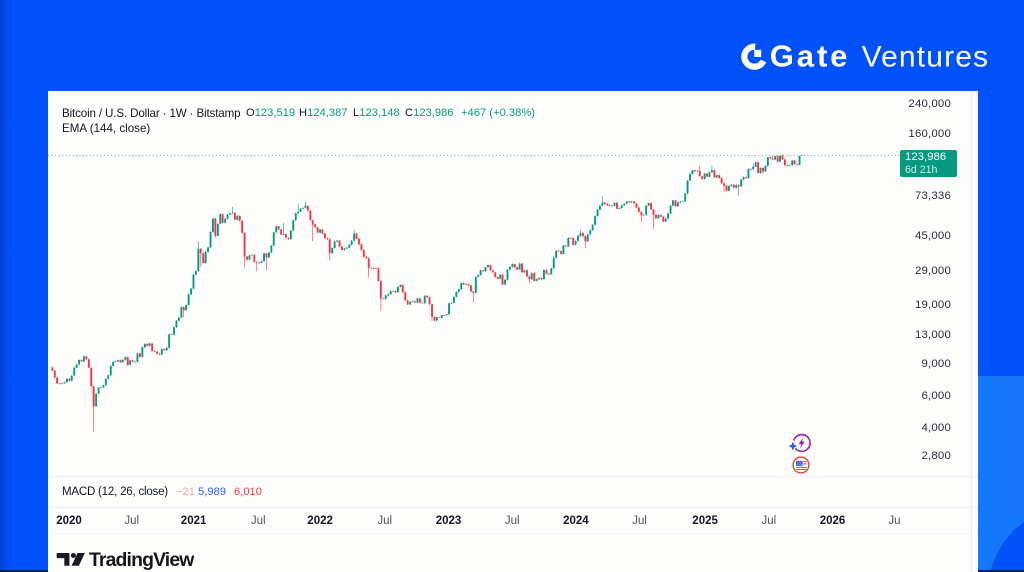 The width and height of the screenshot is (1024, 572). What do you see at coordinates (810, 56) in the screenshot?
I see `svg-text: Gate` at bounding box center [810, 56].